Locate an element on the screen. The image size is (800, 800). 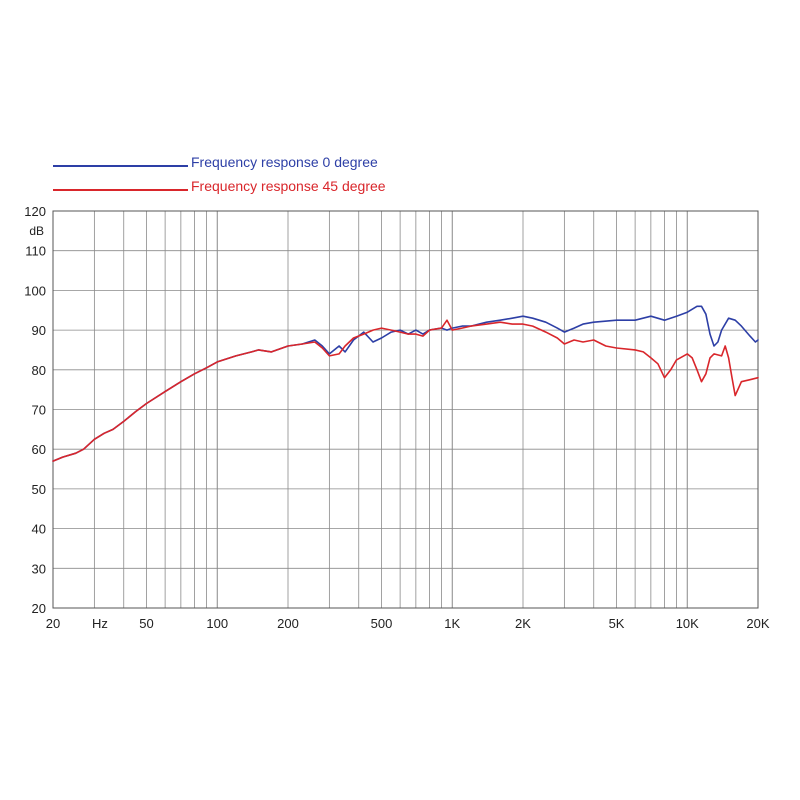
x-tick-label: 20 is located at coordinates (53, 623).